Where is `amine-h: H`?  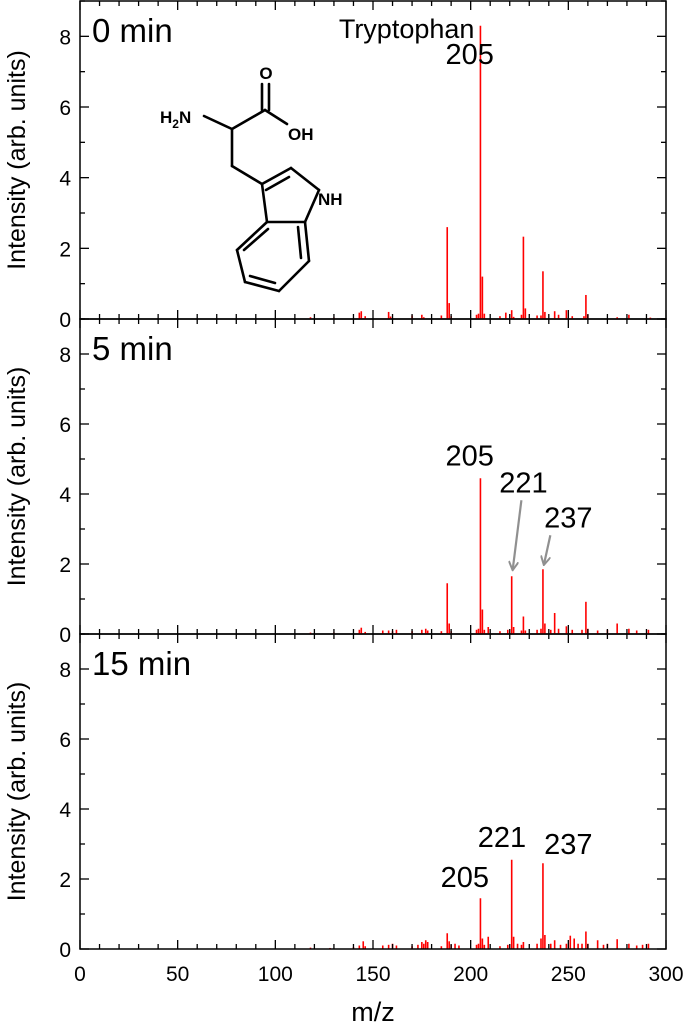
amine-h: H is located at coordinates (166, 117).